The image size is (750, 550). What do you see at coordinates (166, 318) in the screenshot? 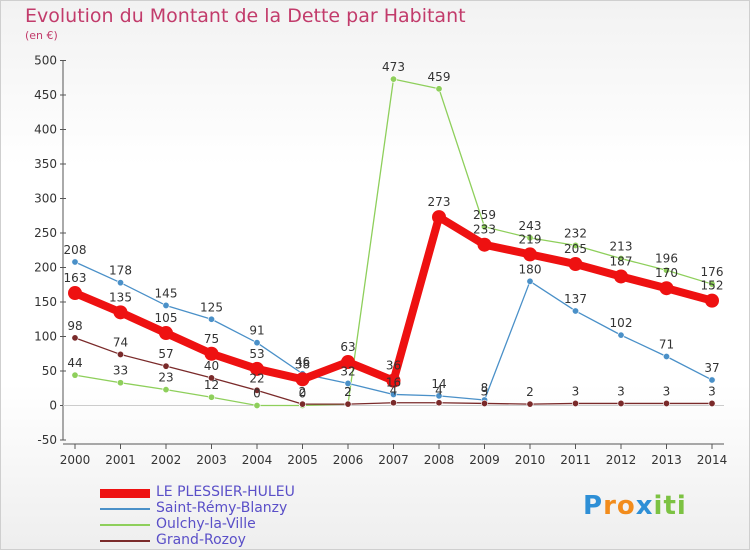
I see `data-label: 105` at bounding box center [166, 318].